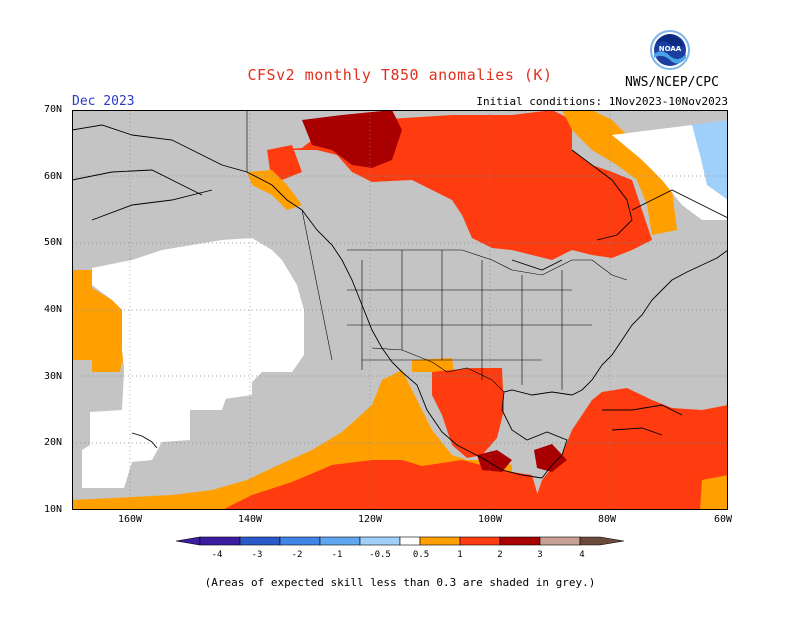  I want to click on anomaly-red-atlantic, so click(630, 449).